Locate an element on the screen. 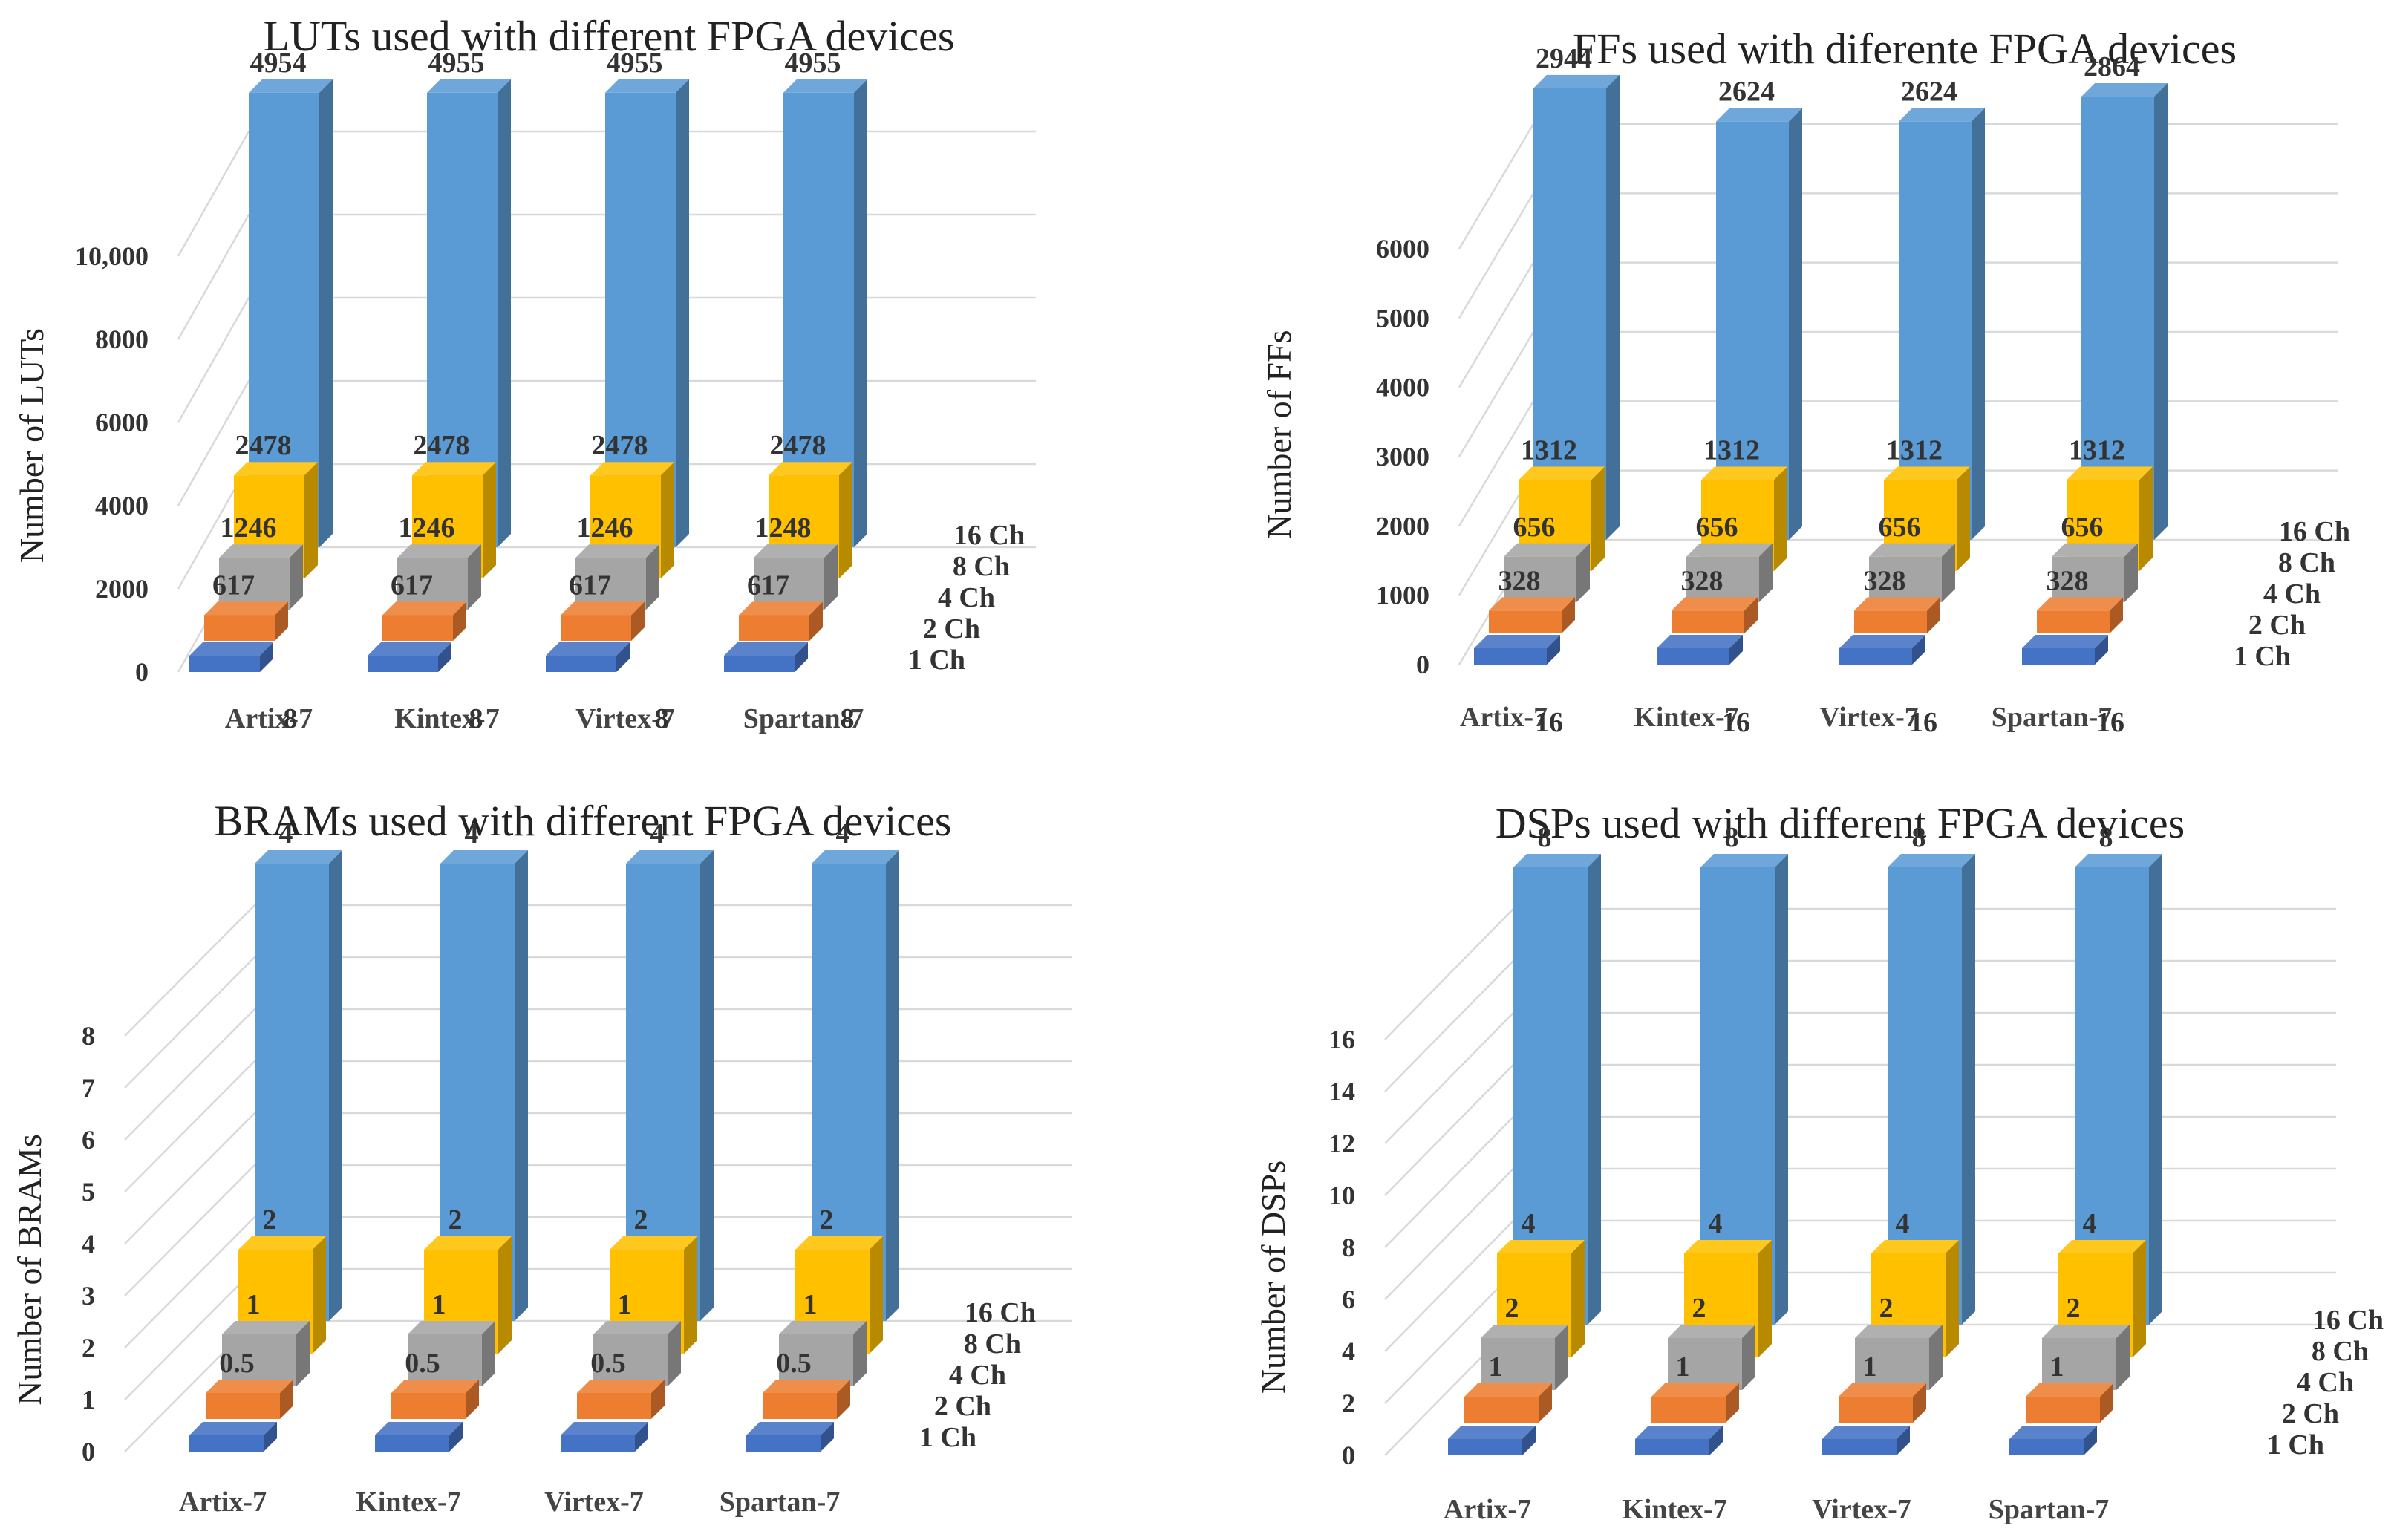  y-tick-label: 4000 is located at coordinates (1402, 388).